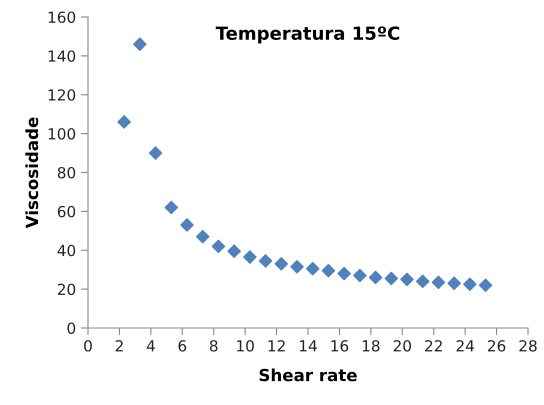  I want to click on y-tick-label: 160, so click(62, 17).